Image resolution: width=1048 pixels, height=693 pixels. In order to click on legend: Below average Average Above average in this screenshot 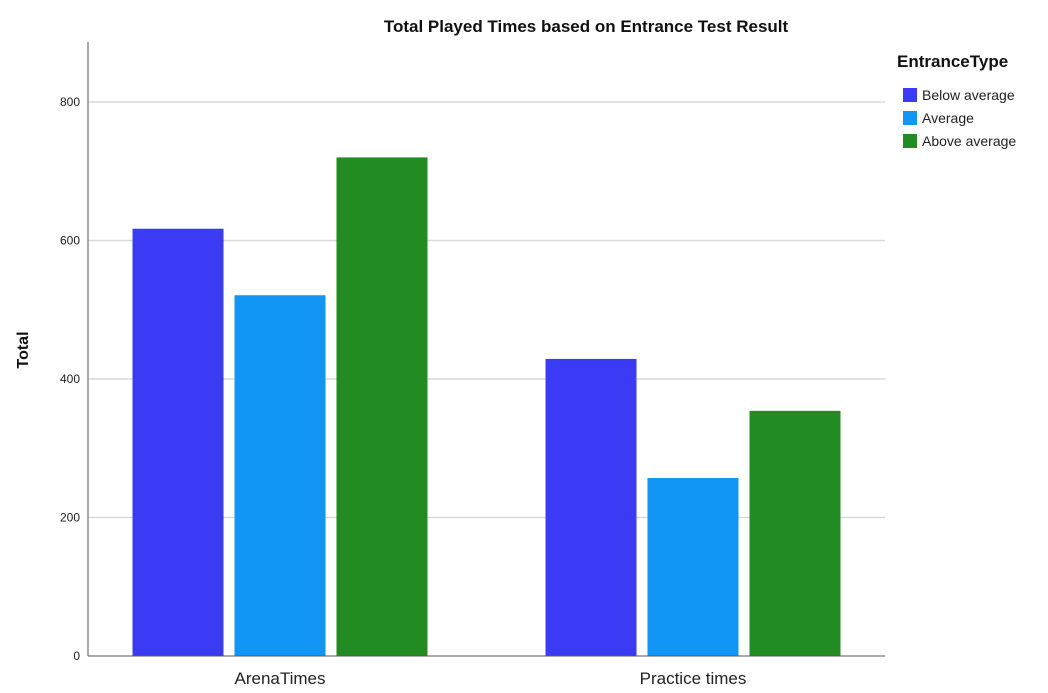, I will do `click(959, 118)`.